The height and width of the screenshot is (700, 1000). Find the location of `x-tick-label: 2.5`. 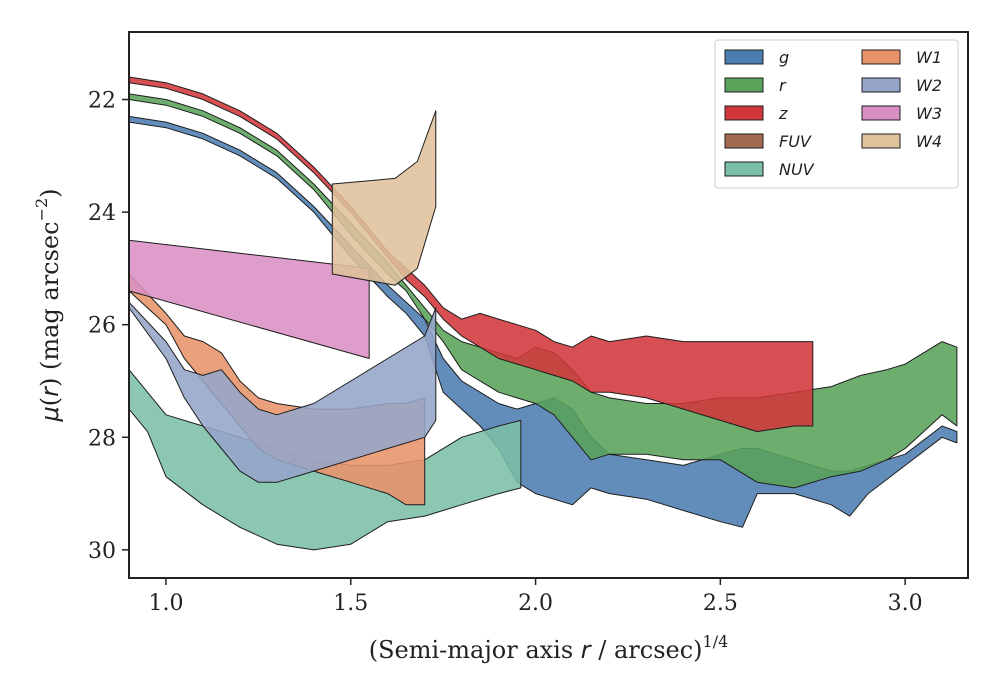

x-tick-label: 2.5 is located at coordinates (720, 603).